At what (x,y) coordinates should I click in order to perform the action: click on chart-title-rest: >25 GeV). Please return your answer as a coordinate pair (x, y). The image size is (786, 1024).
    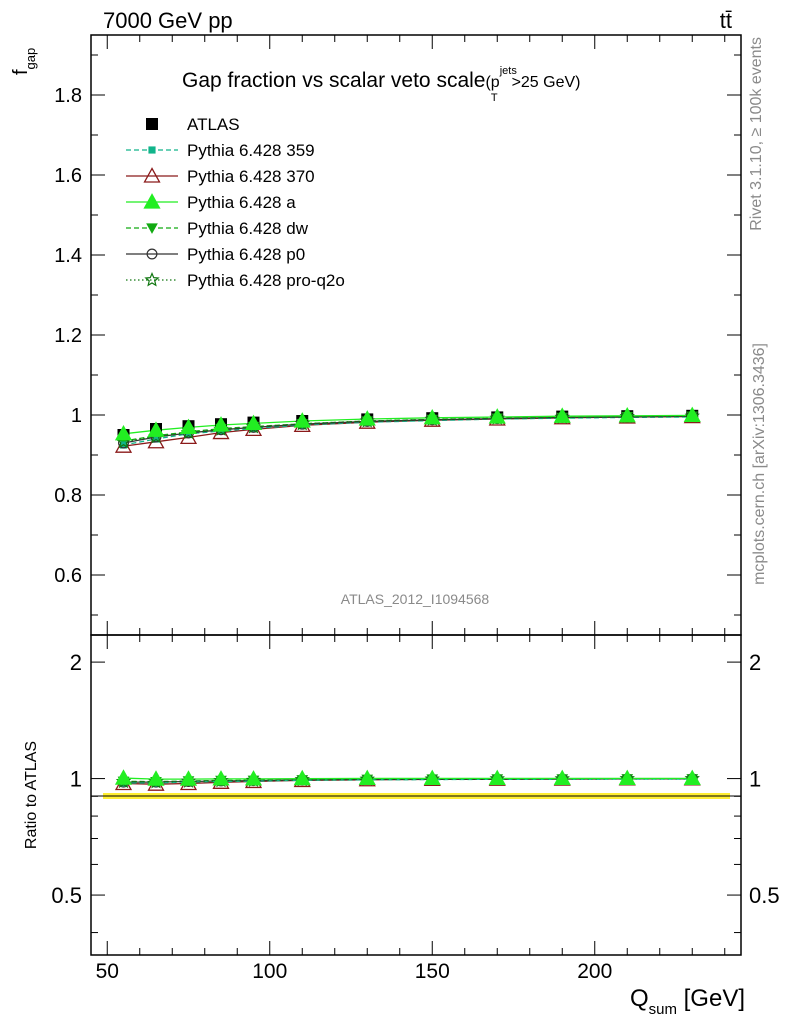
    Looking at the image, I should click on (546, 82).